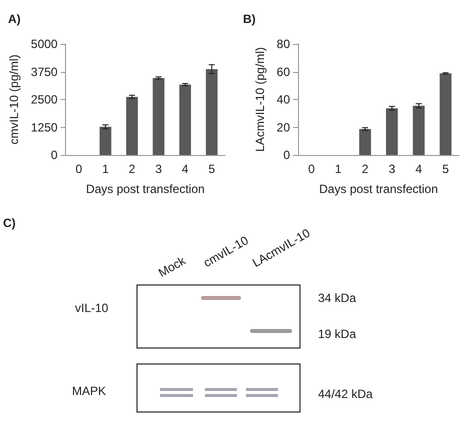 The height and width of the screenshot is (442, 469). Describe the element at coordinates (172, 267) in the screenshot. I see `text: Mock` at that location.